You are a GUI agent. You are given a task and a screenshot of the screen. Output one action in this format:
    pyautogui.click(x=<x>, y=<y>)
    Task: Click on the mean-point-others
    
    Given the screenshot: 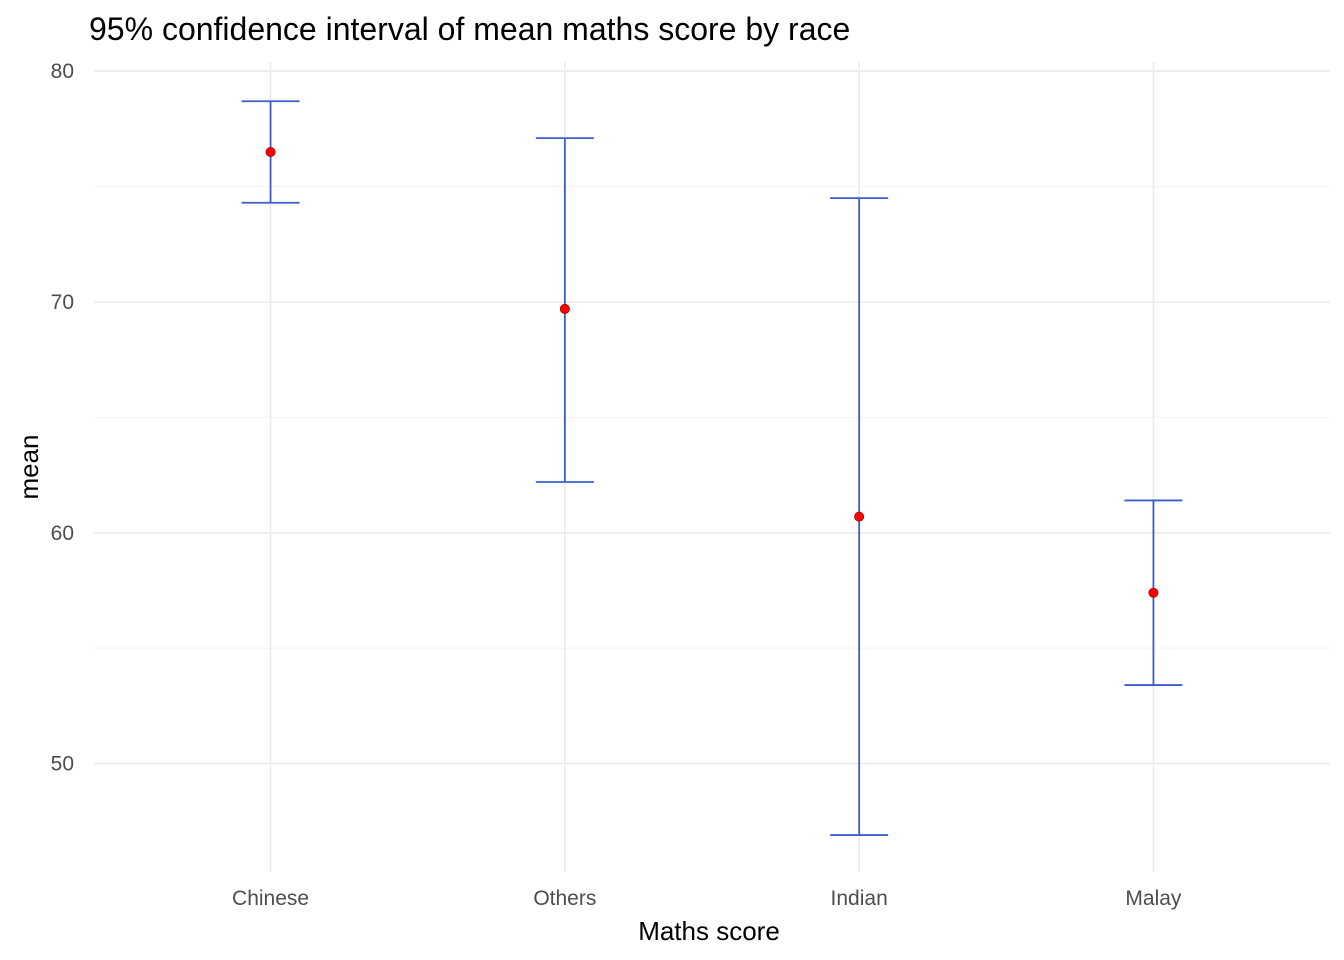 What is the action you would take?
    pyautogui.click(x=564, y=308)
    